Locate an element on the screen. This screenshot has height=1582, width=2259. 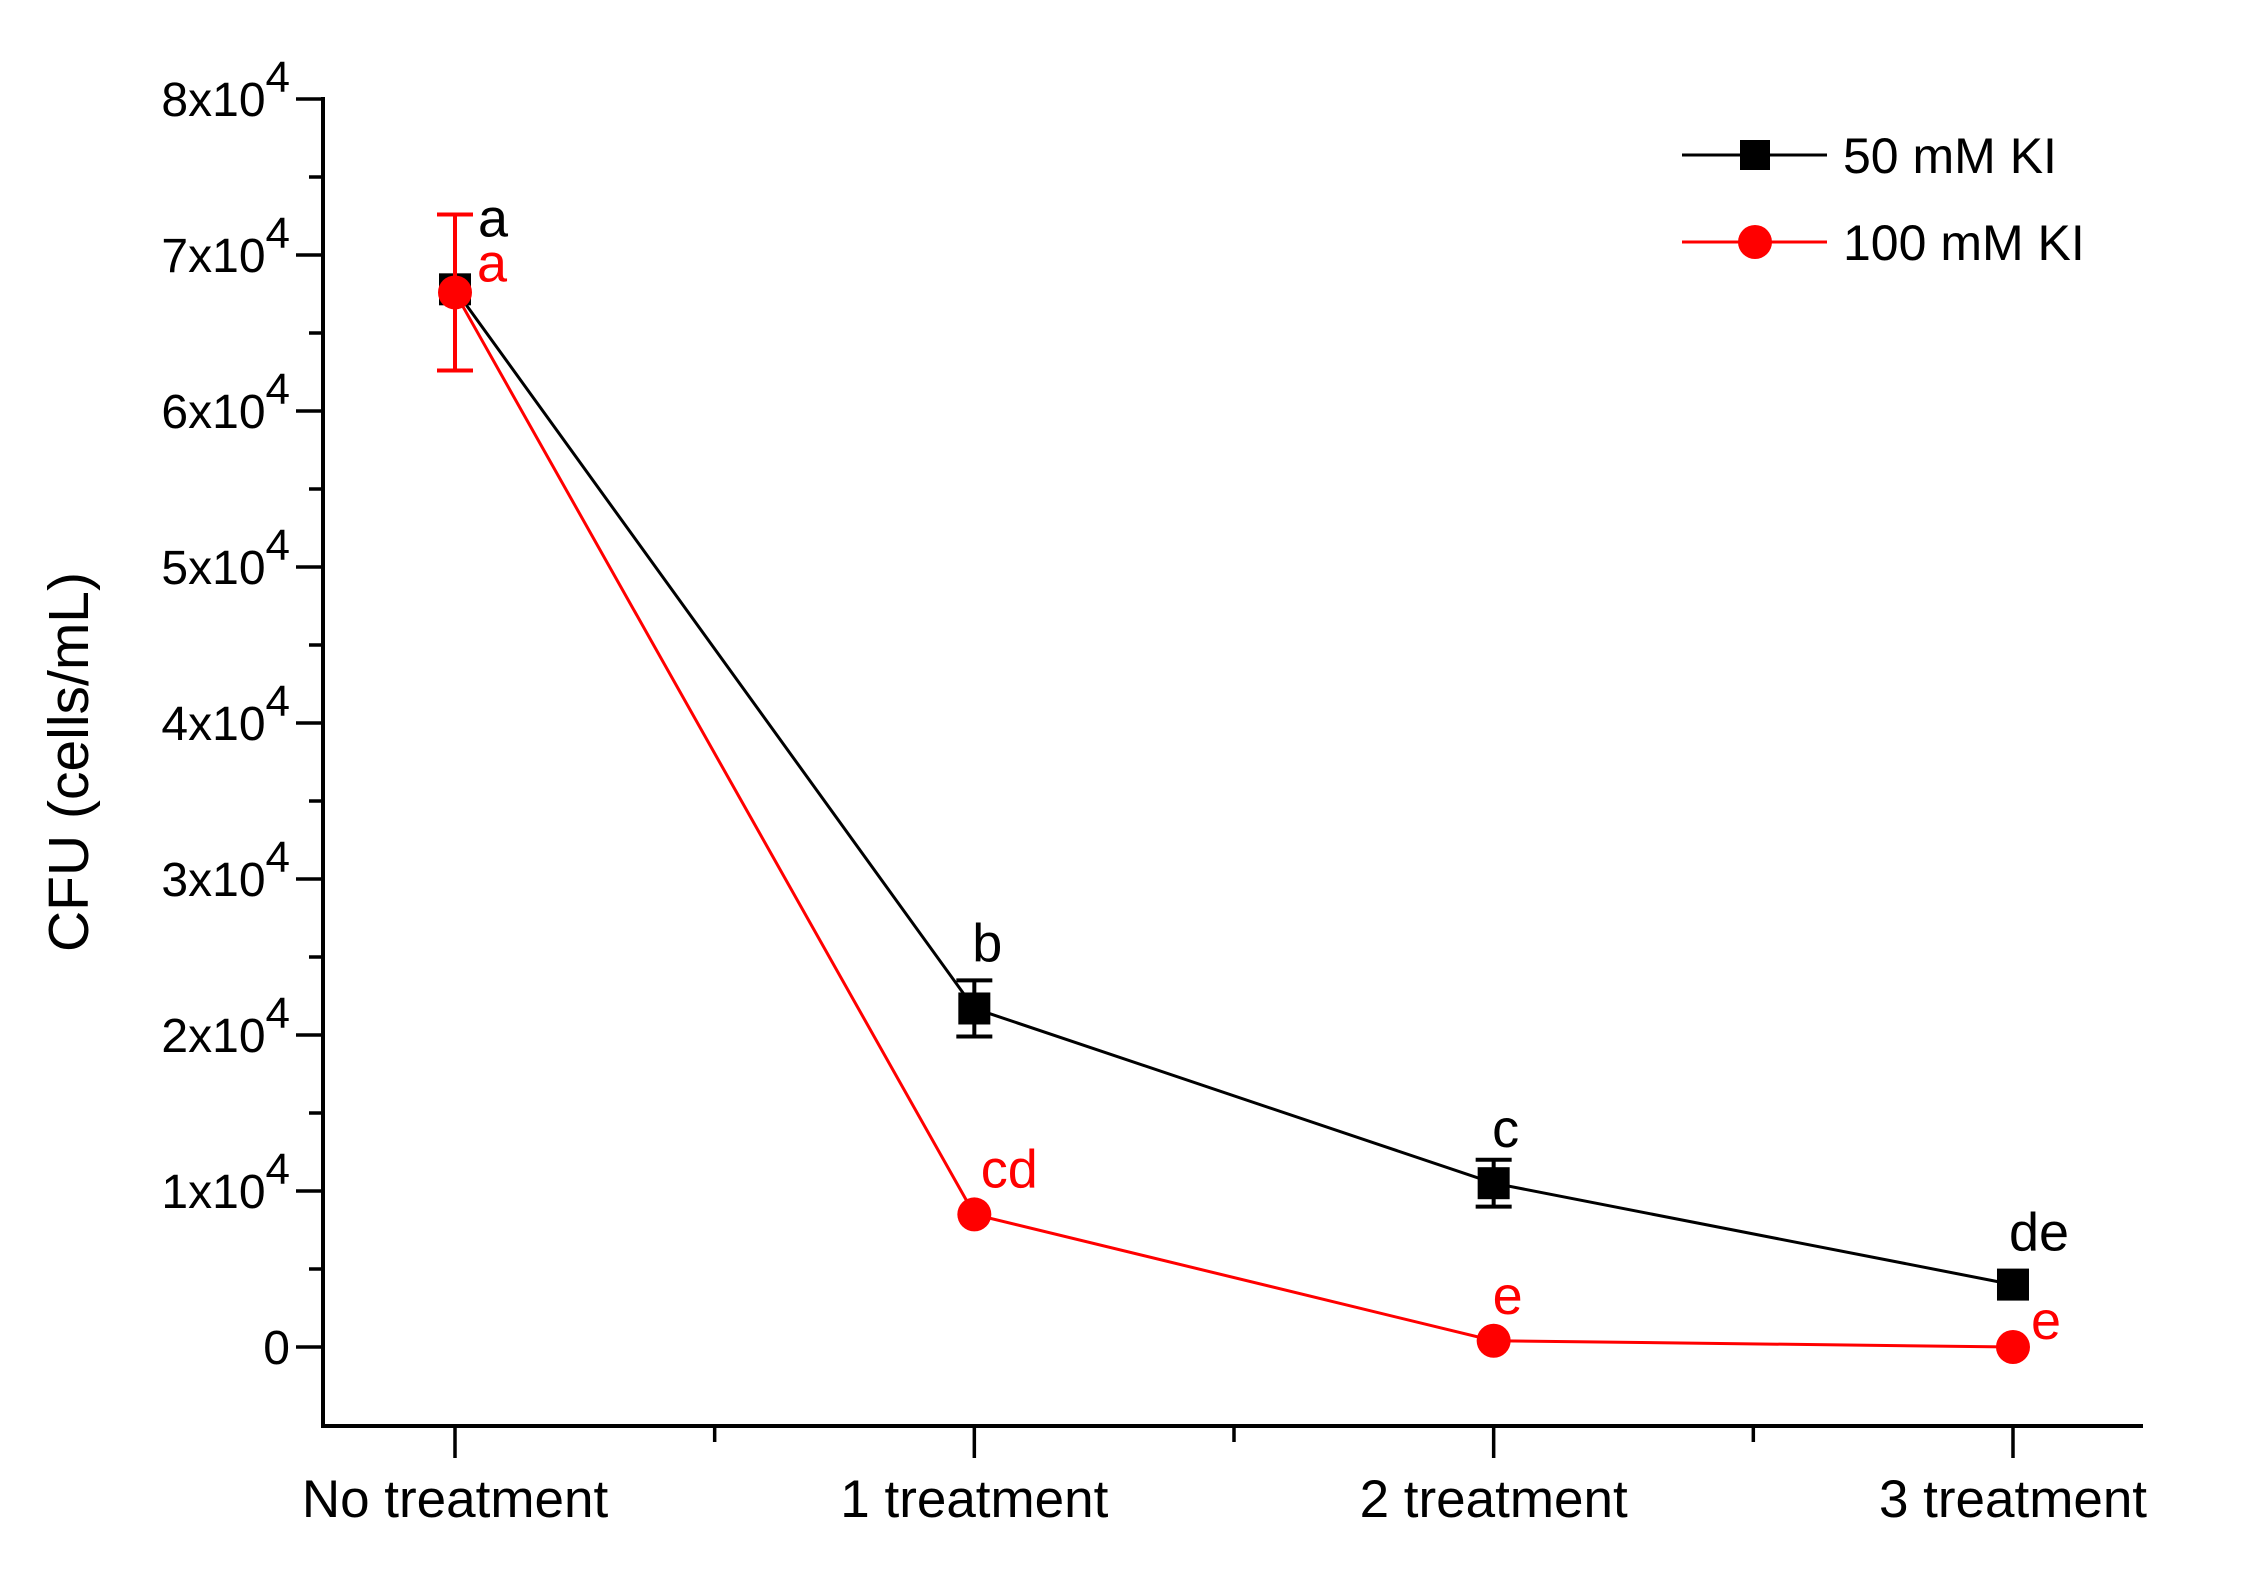
y-tick-label: 2x10⁴ is located at coordinates (225, 1026).